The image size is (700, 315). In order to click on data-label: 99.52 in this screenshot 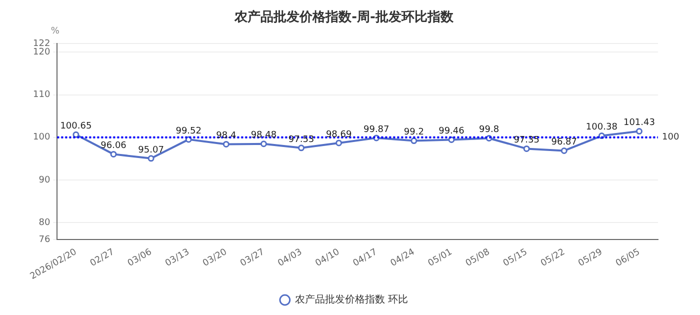, I will do `click(189, 131)`.